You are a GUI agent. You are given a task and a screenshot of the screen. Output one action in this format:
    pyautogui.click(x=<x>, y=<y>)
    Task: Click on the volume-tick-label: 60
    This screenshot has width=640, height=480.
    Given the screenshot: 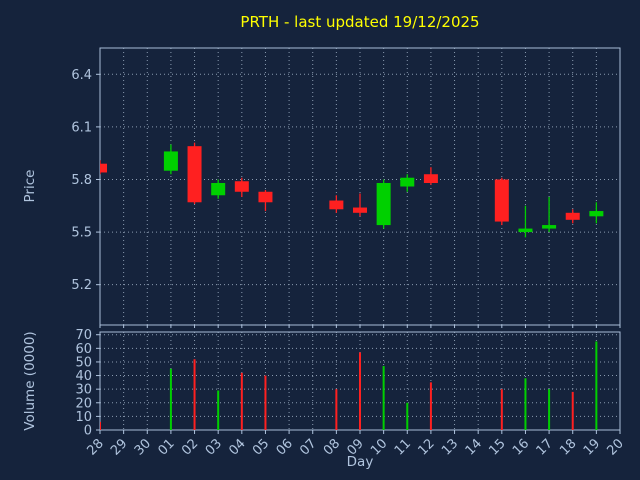 What is the action you would take?
    pyautogui.click(x=83, y=349)
    